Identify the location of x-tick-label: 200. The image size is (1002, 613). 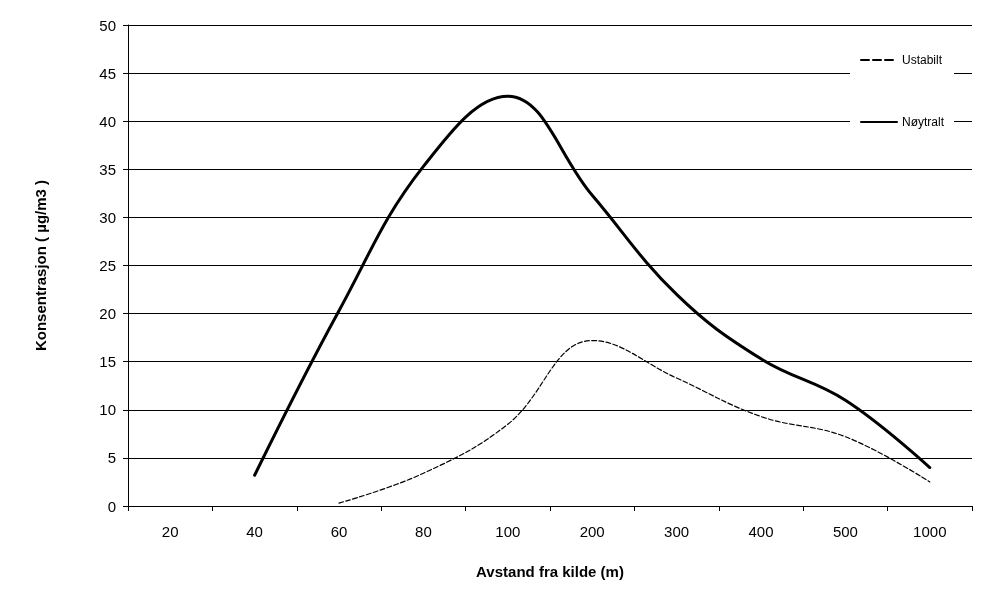
(592, 531).